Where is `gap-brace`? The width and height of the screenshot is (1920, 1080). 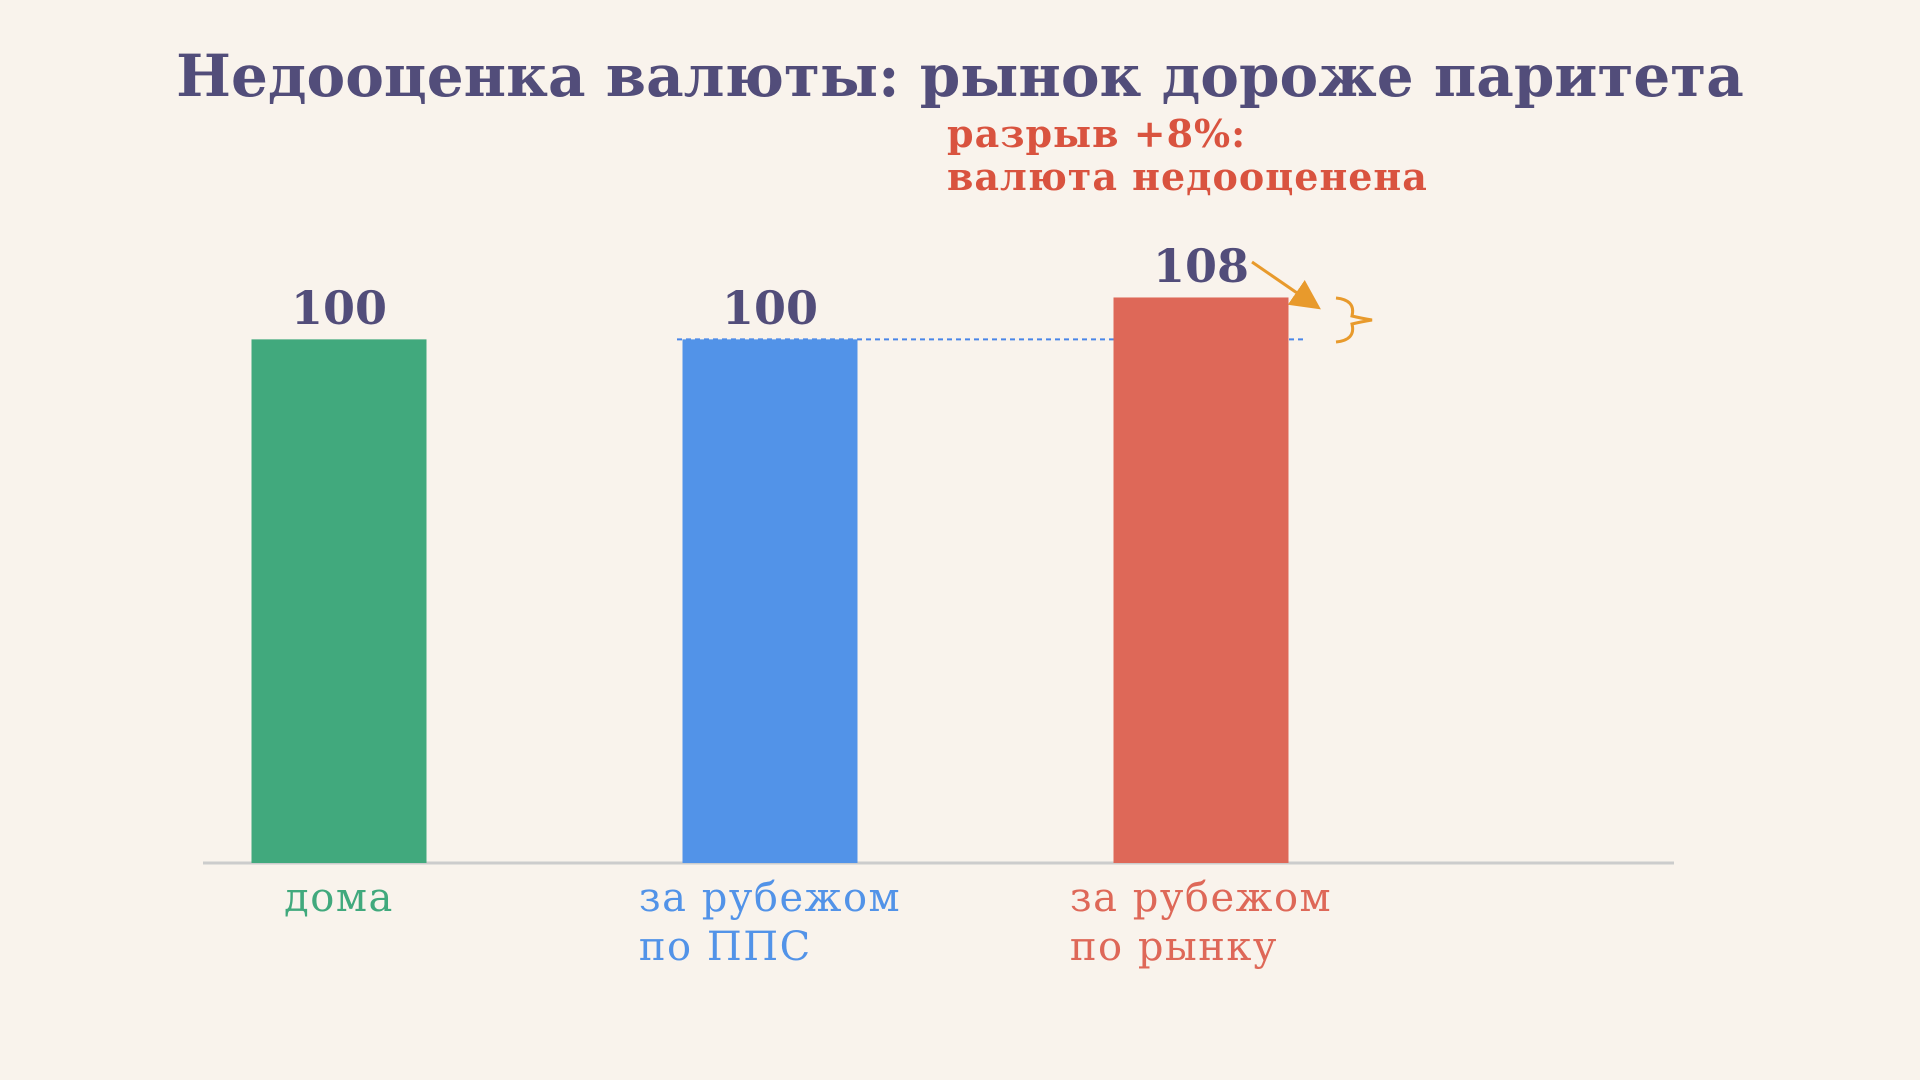 gap-brace is located at coordinates (1354, 320).